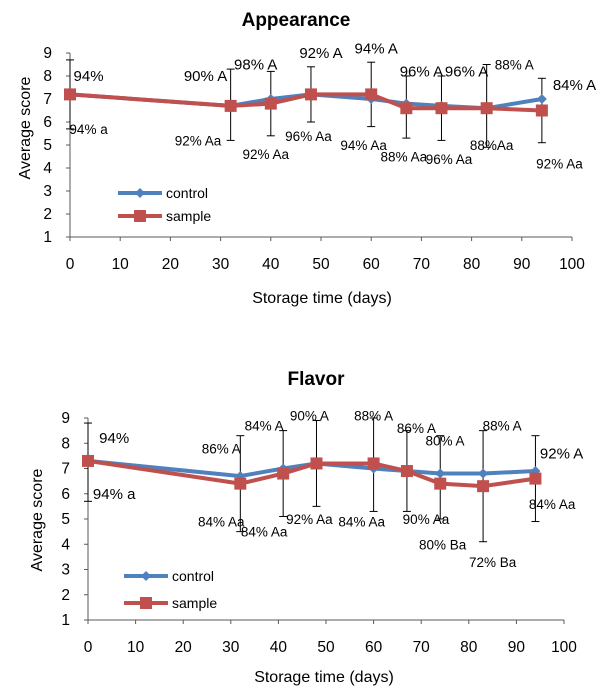 The image size is (613, 690). I want to click on y-tick-label: 8, so click(47, 76).